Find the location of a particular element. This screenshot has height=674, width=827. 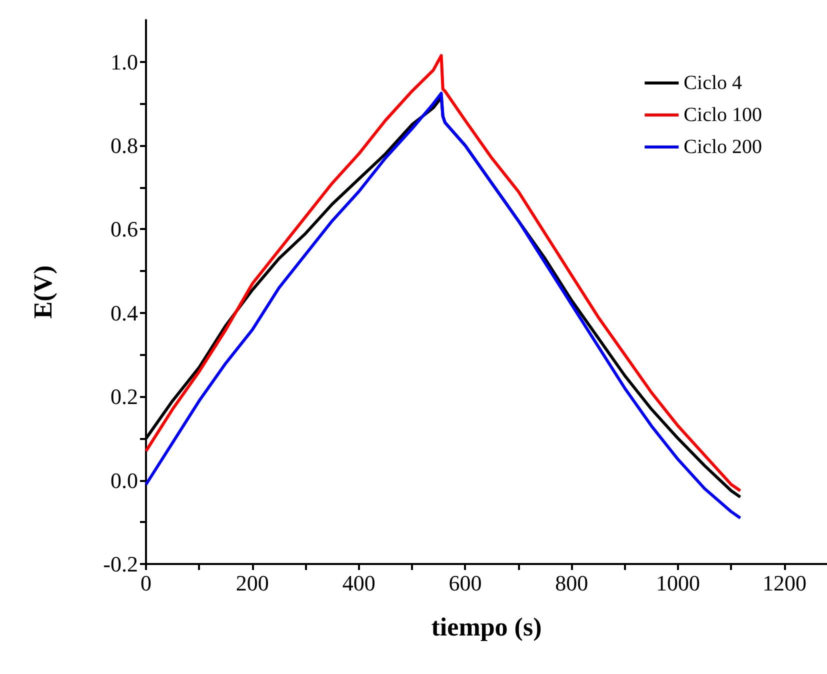

y-tick-label: 1.0 is located at coordinates (124, 61).